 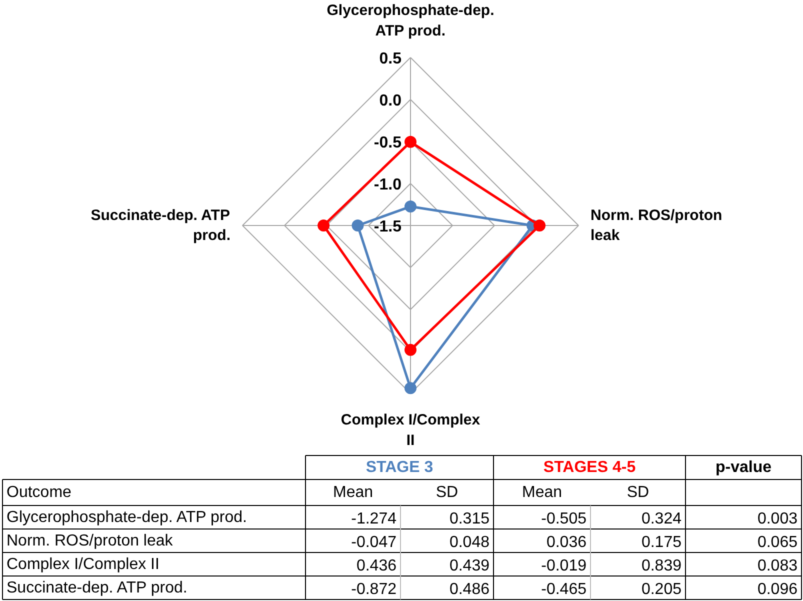 I want to click on text: p-value, so click(x=743, y=467).